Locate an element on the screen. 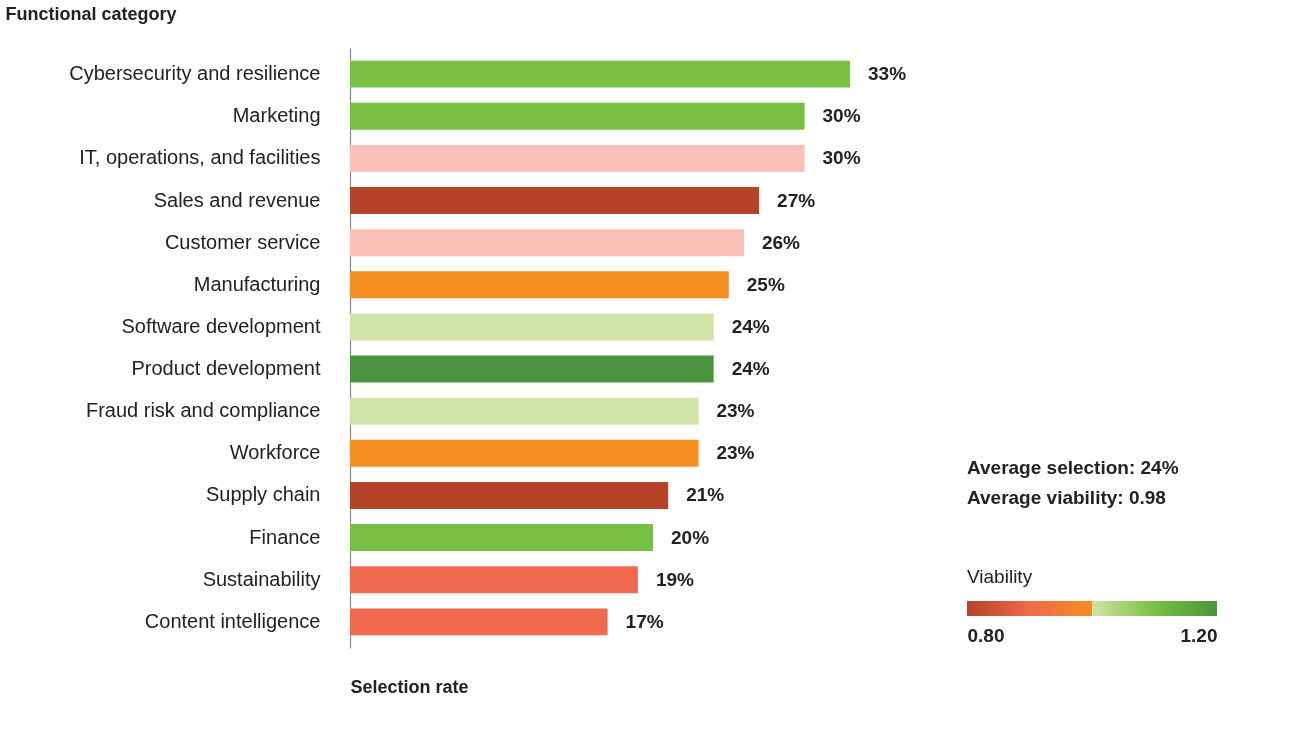  color-bar-title: Viability is located at coordinates (1000, 576).